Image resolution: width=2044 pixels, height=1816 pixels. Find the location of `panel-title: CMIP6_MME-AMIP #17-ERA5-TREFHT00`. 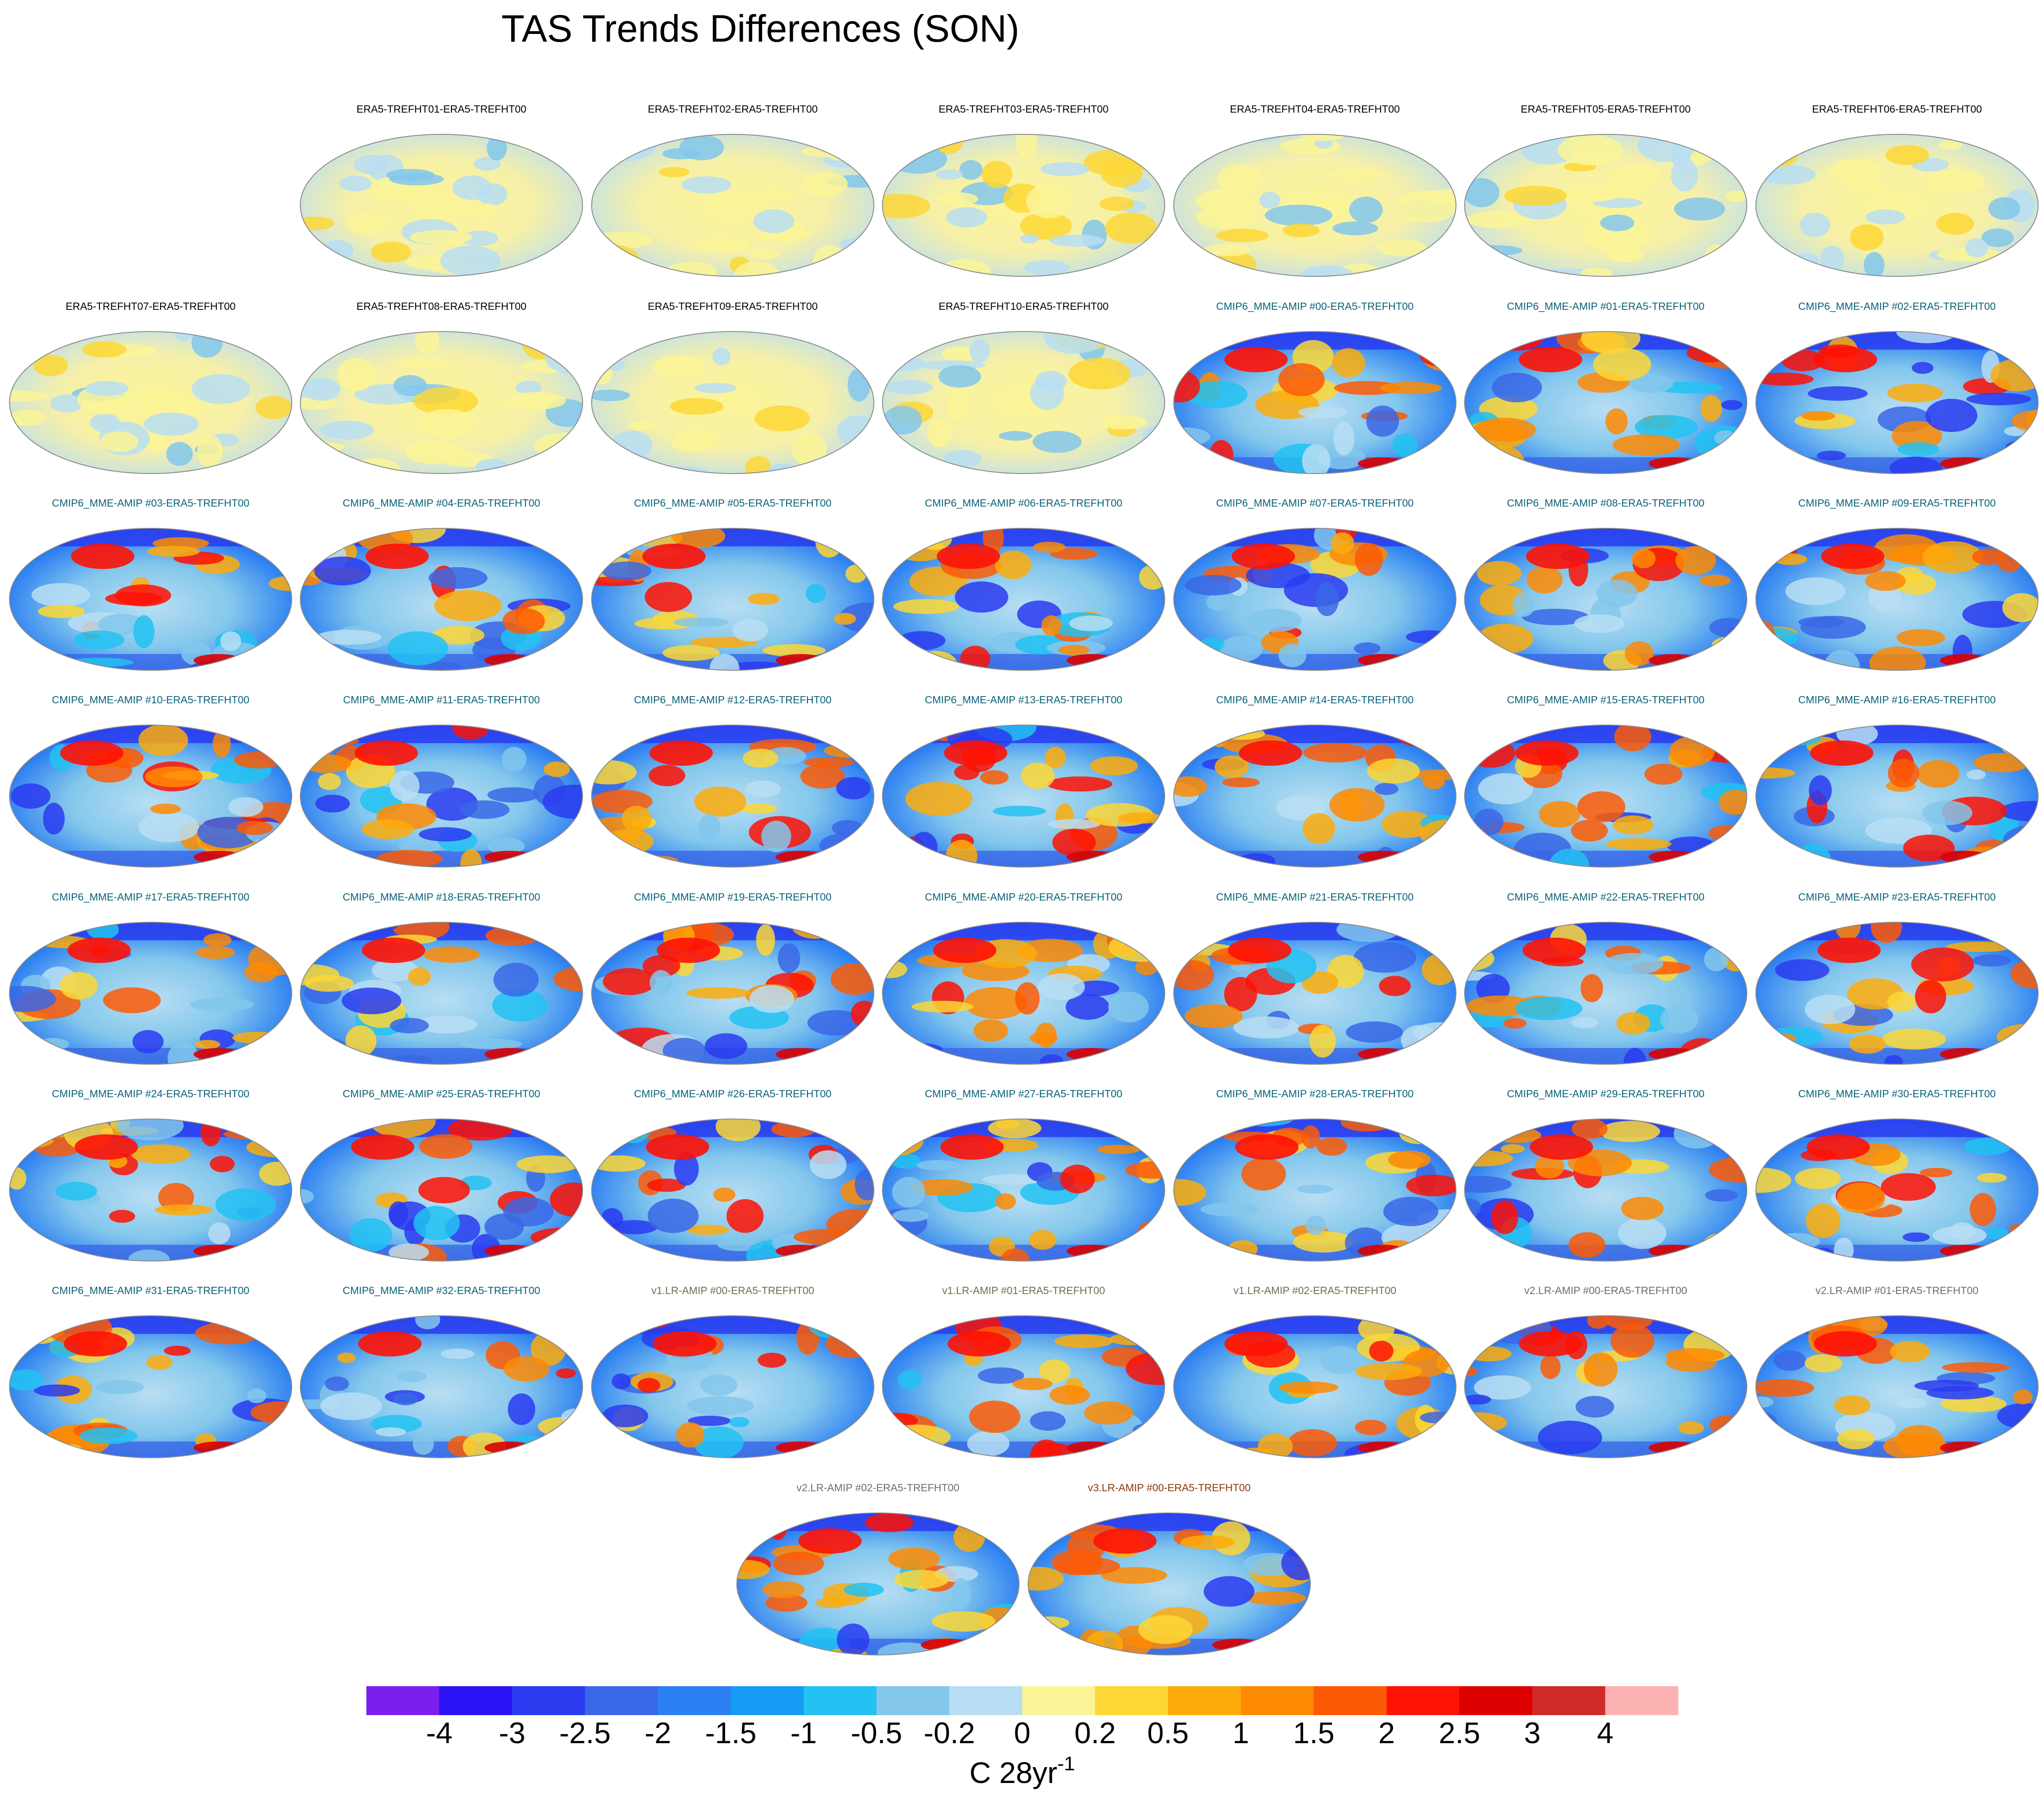

panel-title: CMIP6_MME-AMIP #17-ERA5-TREFHT00 is located at coordinates (151, 897).